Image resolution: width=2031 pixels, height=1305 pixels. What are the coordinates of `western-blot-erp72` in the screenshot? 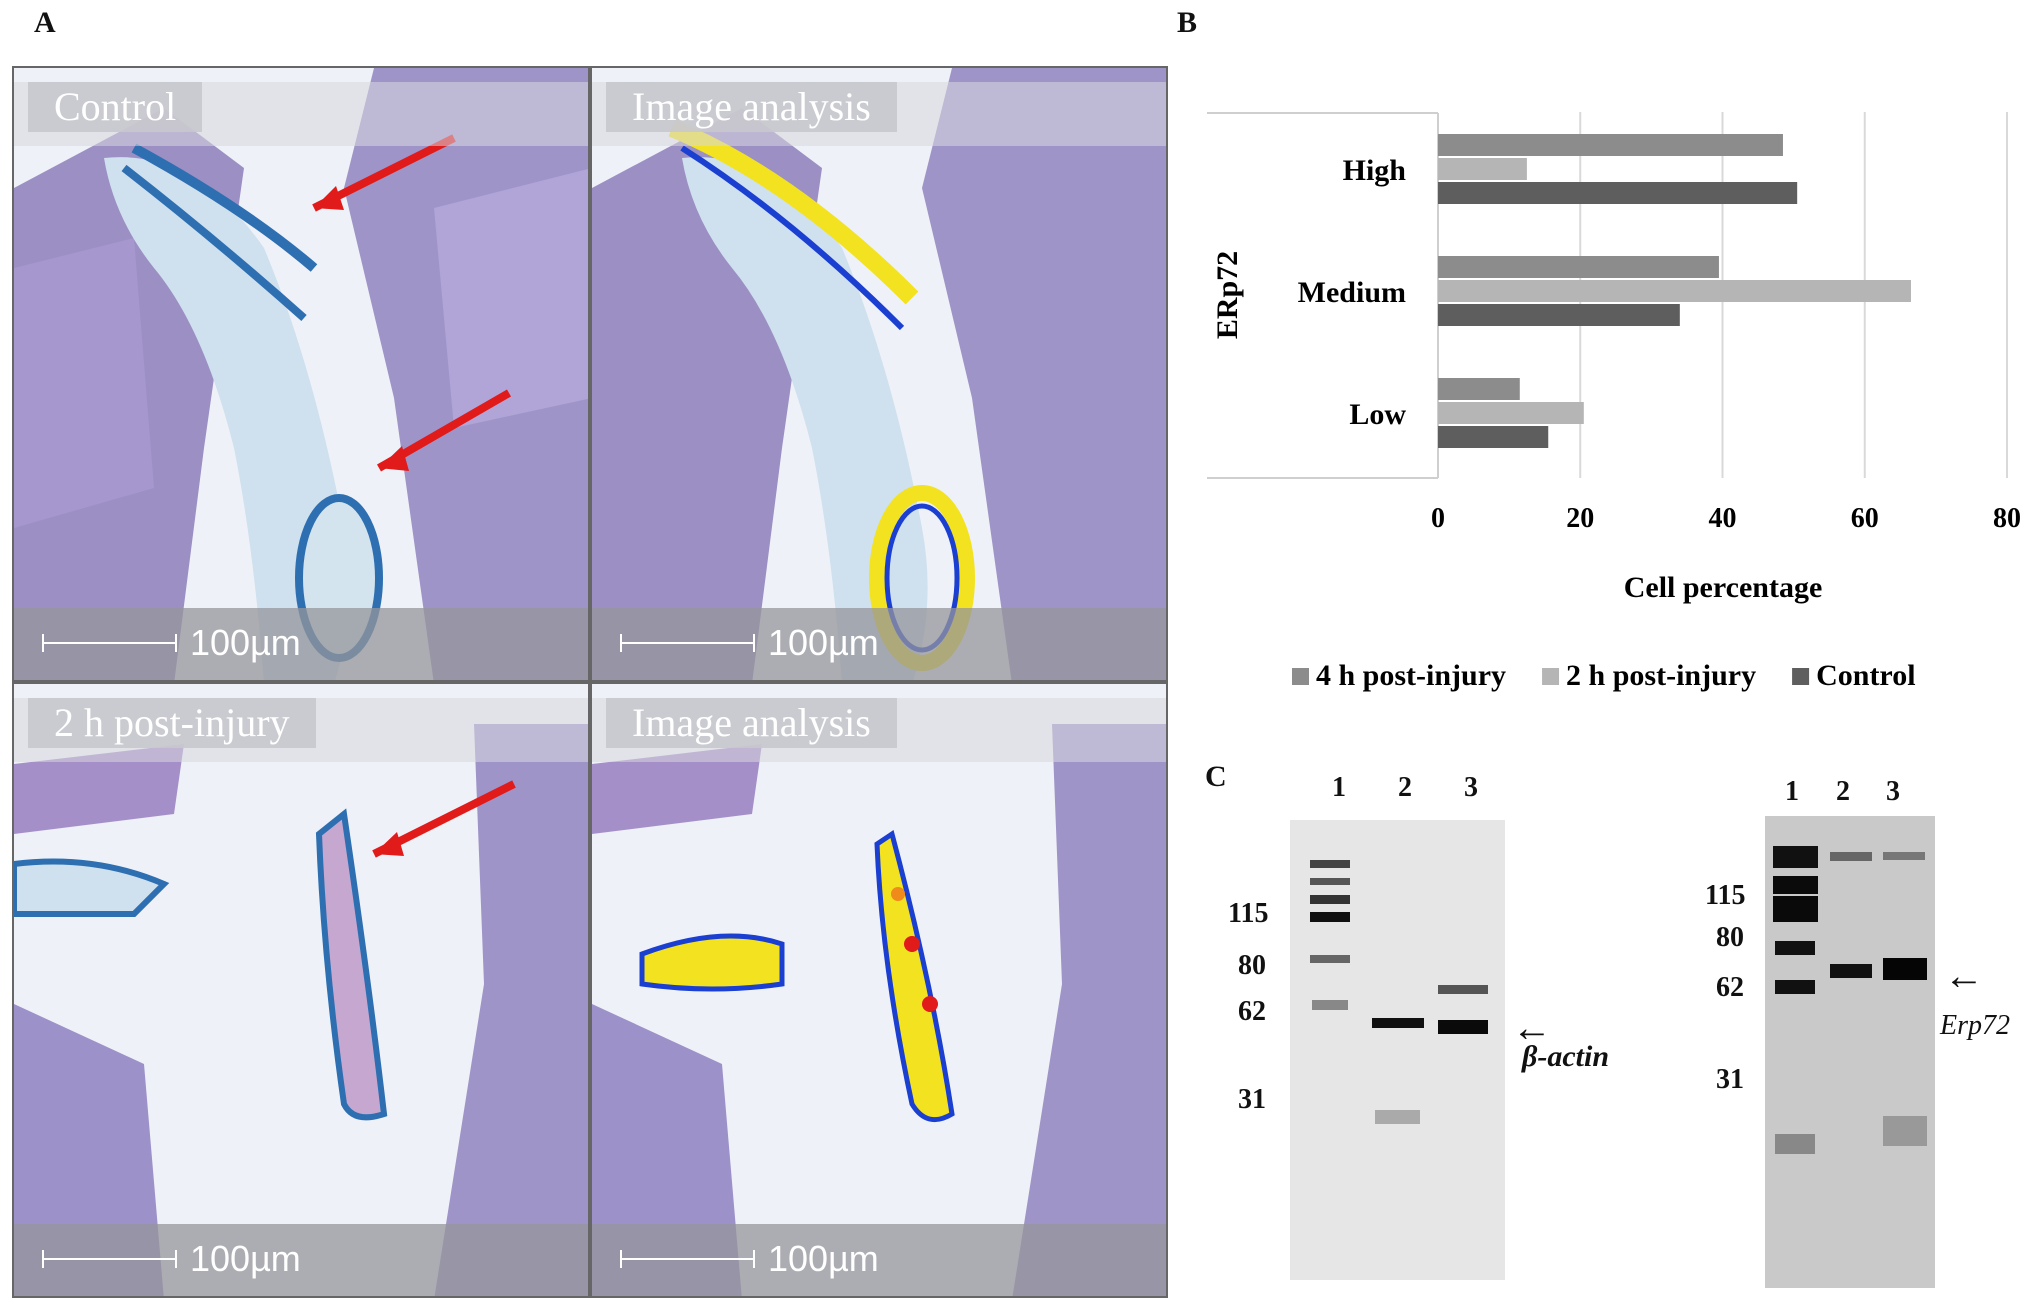 It's located at (1850, 1052).